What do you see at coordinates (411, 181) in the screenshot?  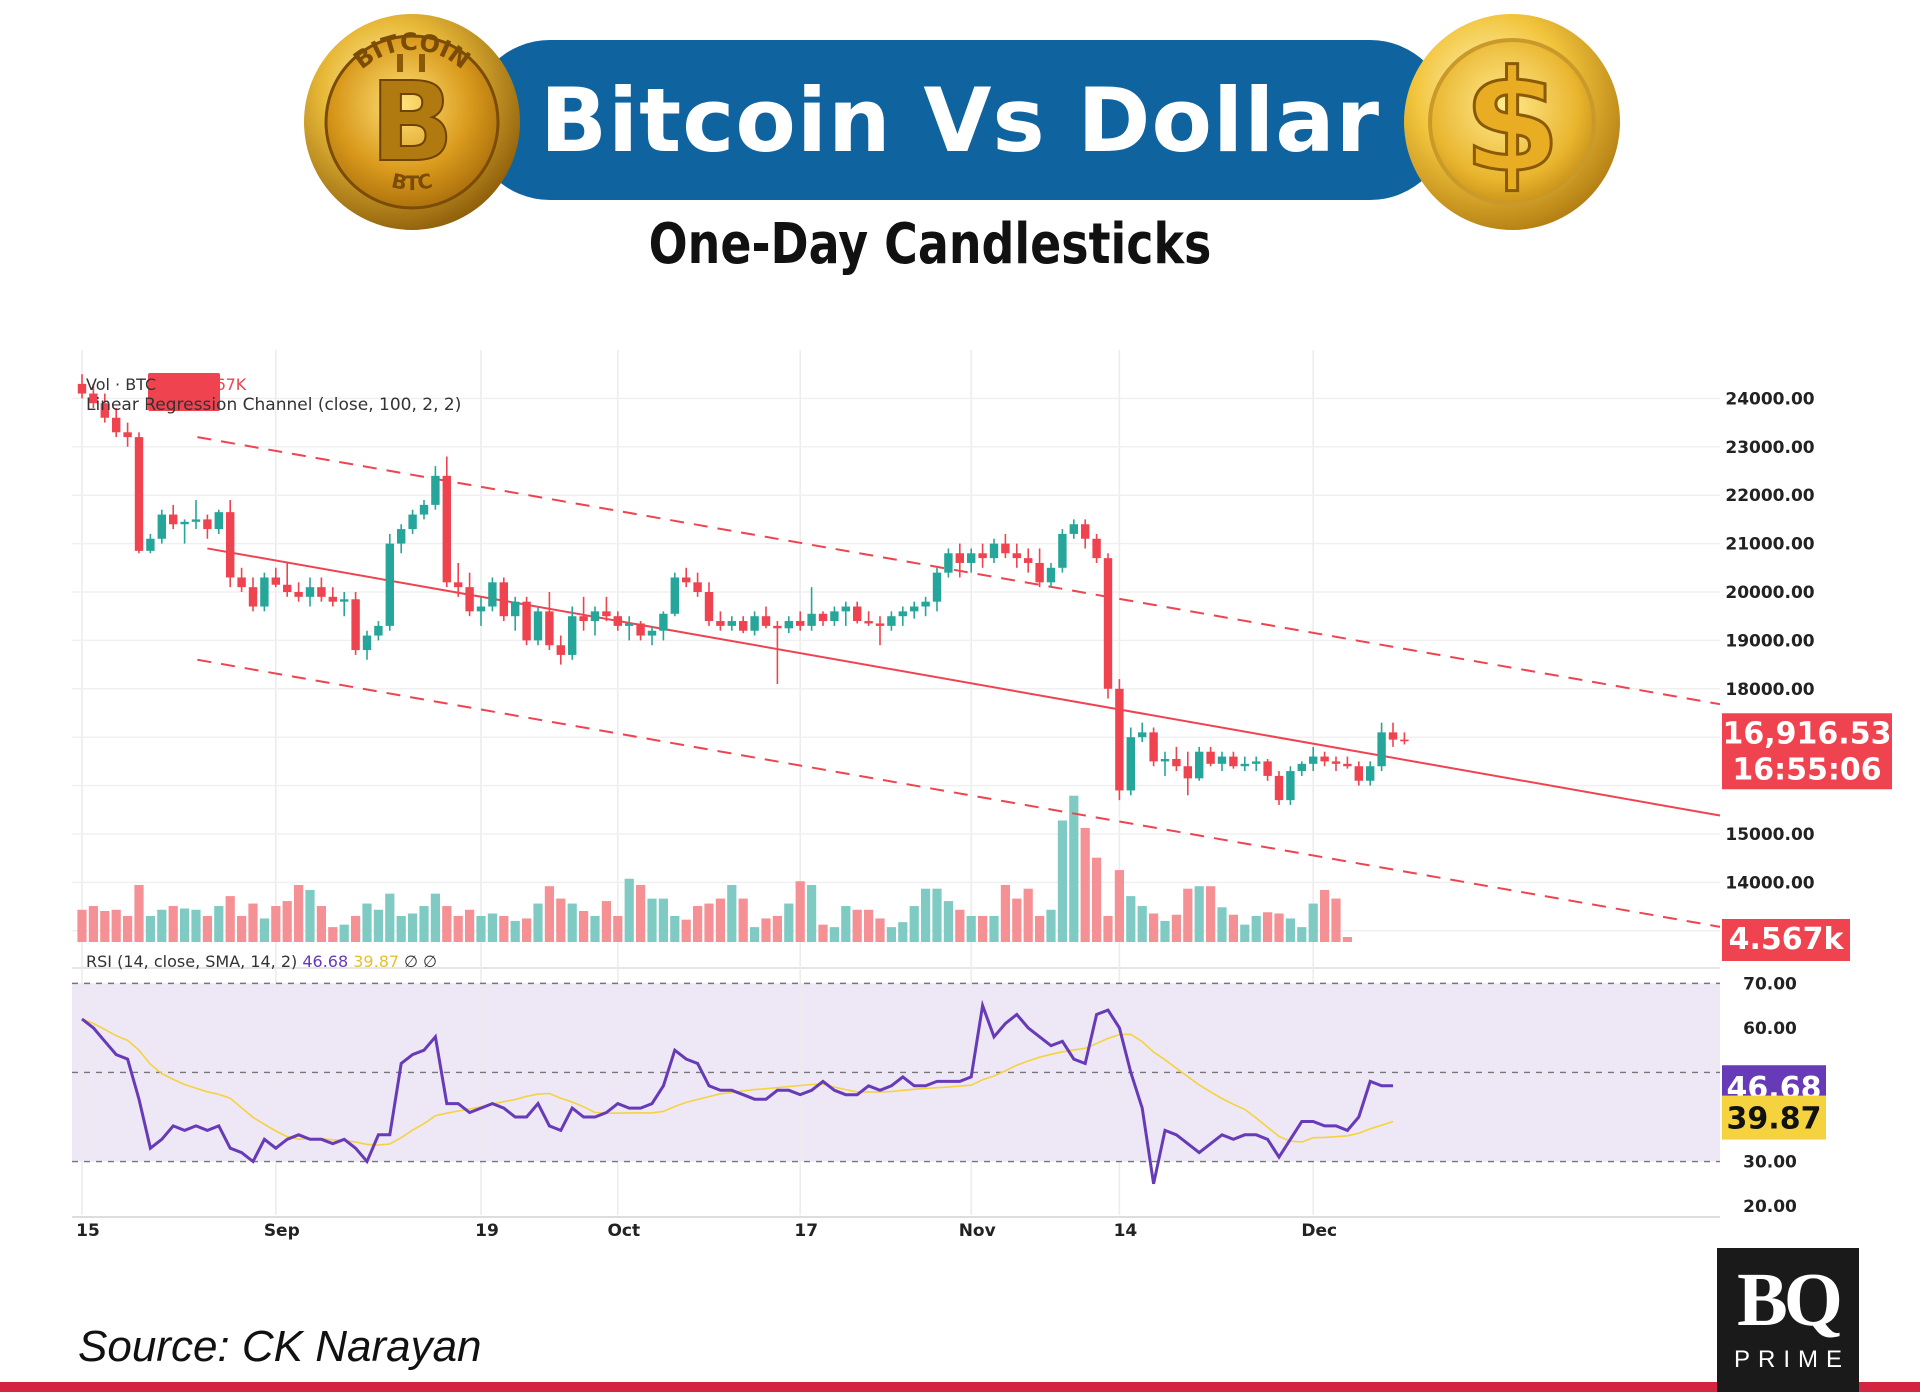 I see `svg-text: BTC` at bounding box center [411, 181].